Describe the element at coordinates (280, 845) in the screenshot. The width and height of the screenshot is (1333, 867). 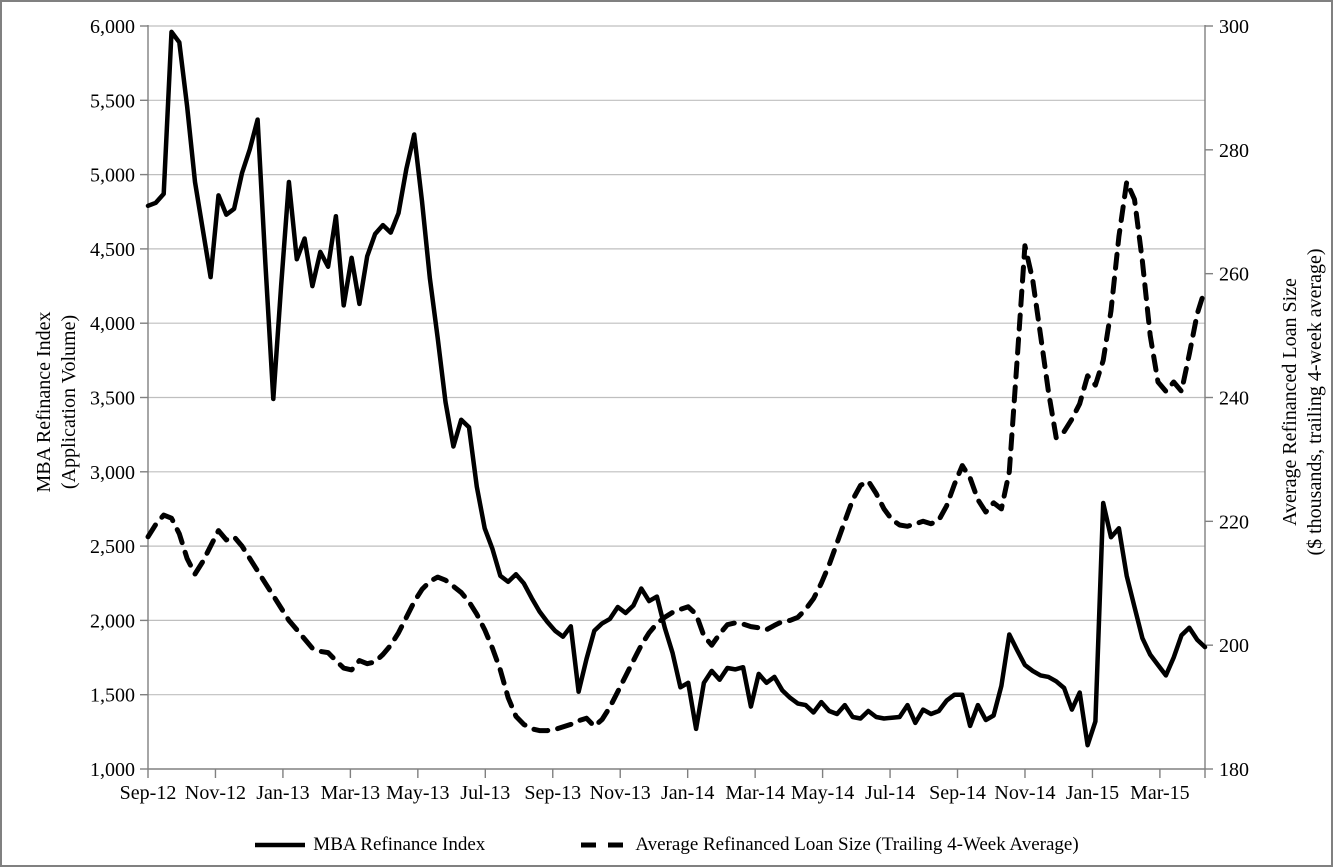
I see `solid-line-swatch` at that location.